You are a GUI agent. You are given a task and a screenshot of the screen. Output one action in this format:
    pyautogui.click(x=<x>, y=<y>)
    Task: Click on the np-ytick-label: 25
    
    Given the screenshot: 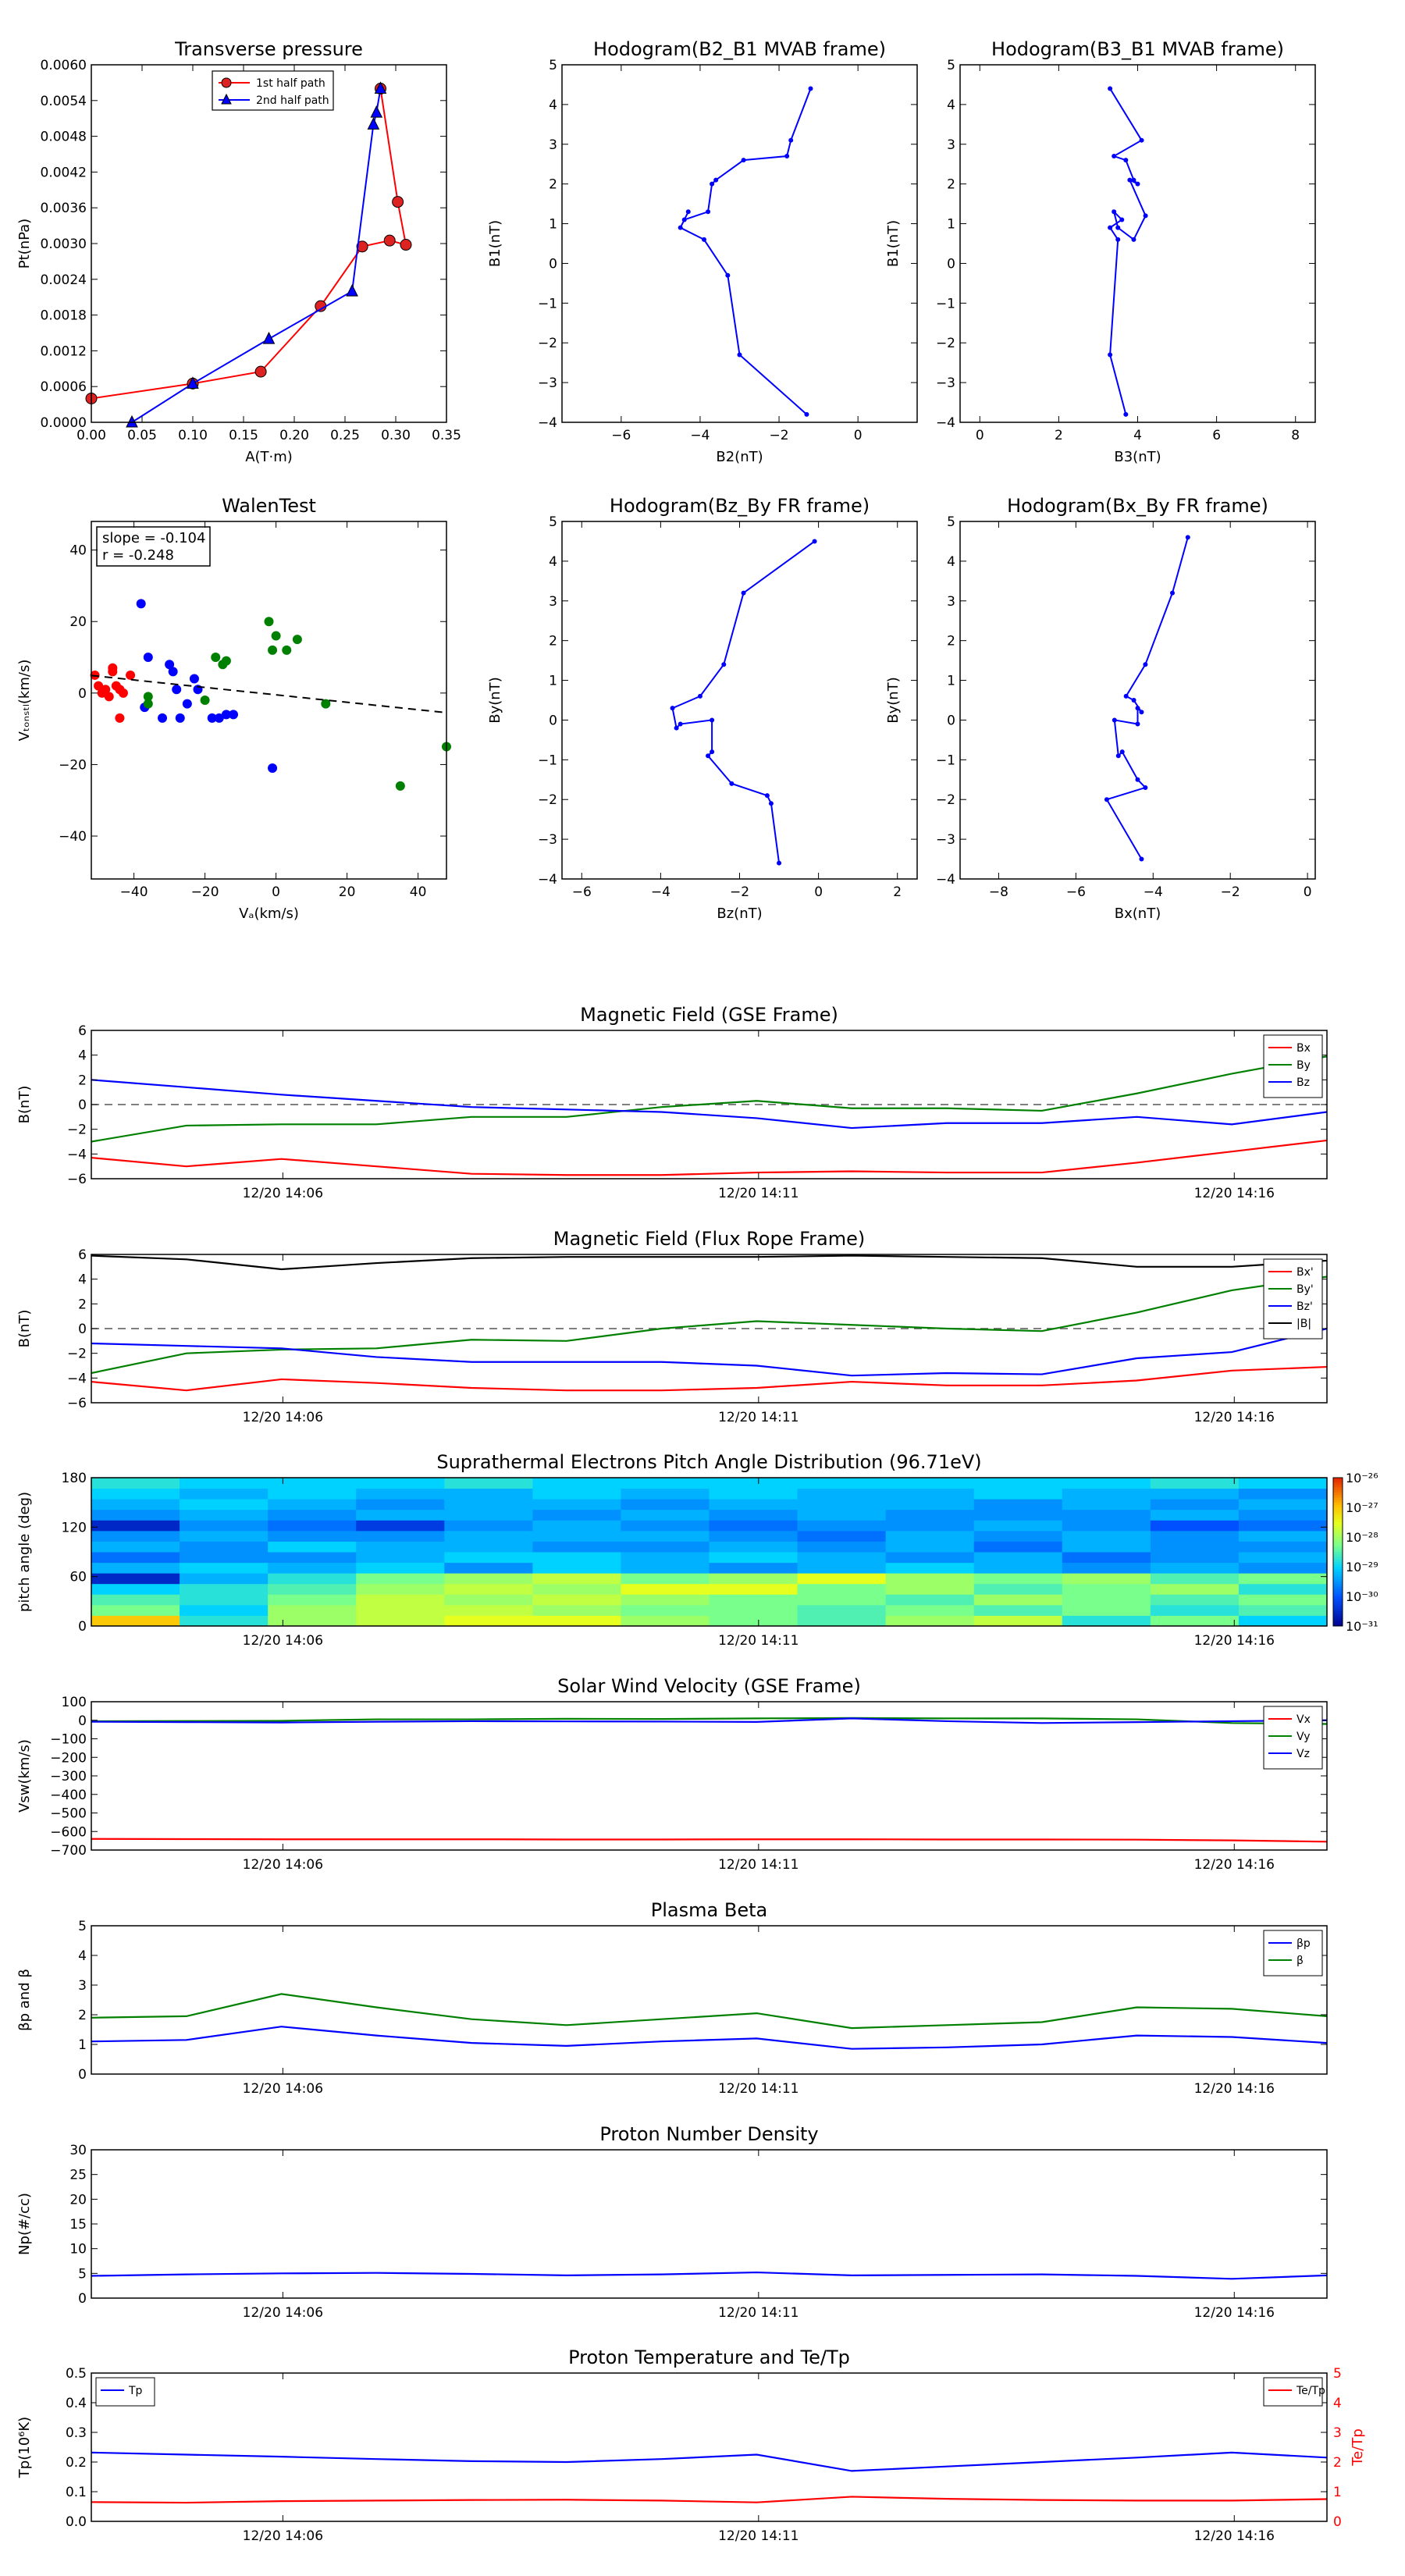 What is the action you would take?
    pyautogui.click(x=78, y=2175)
    